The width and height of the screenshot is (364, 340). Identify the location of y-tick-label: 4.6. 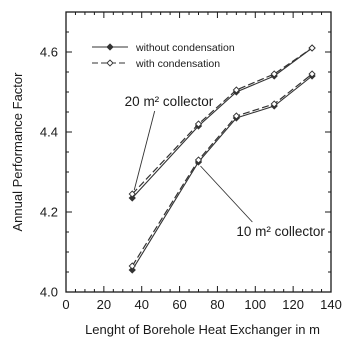
(49, 52).